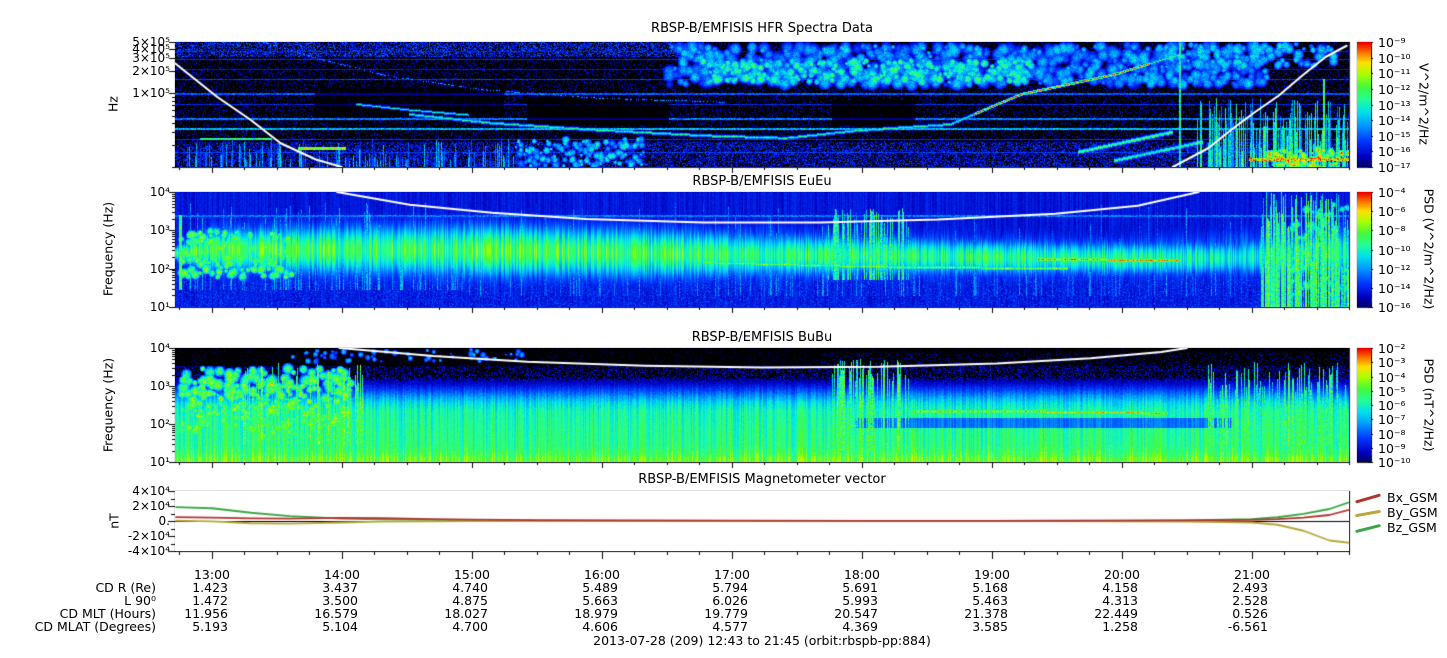 Image resolution: width=1447 pixels, height=658 pixels. Describe the element at coordinates (210, 626) in the screenshot. I see `table-value: 5.193` at that location.